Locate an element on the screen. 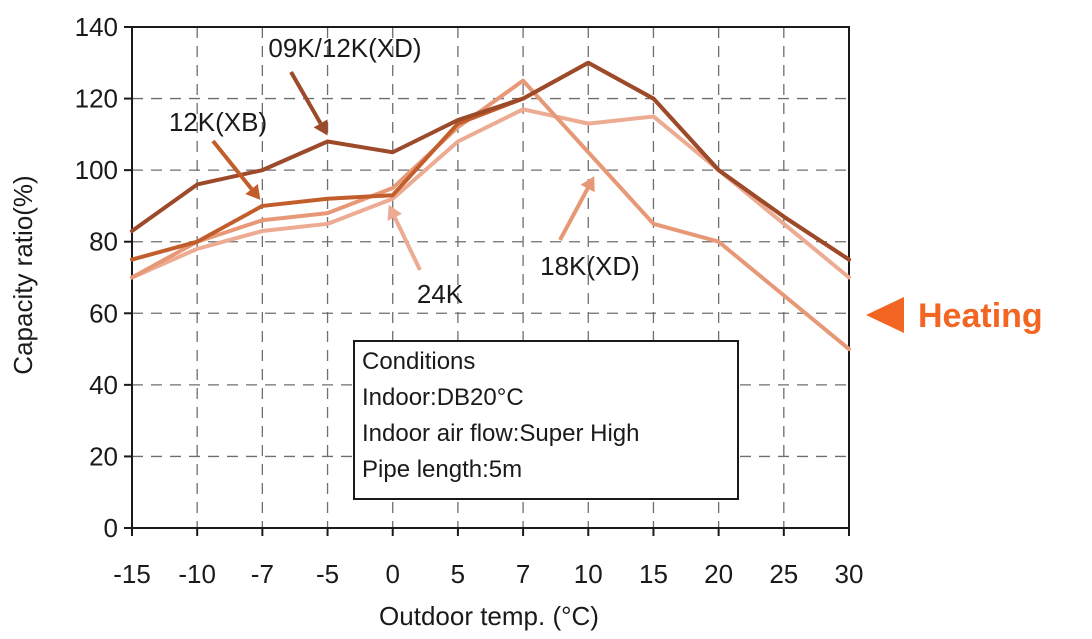  x-tick-label: 0 is located at coordinates (392, 574).